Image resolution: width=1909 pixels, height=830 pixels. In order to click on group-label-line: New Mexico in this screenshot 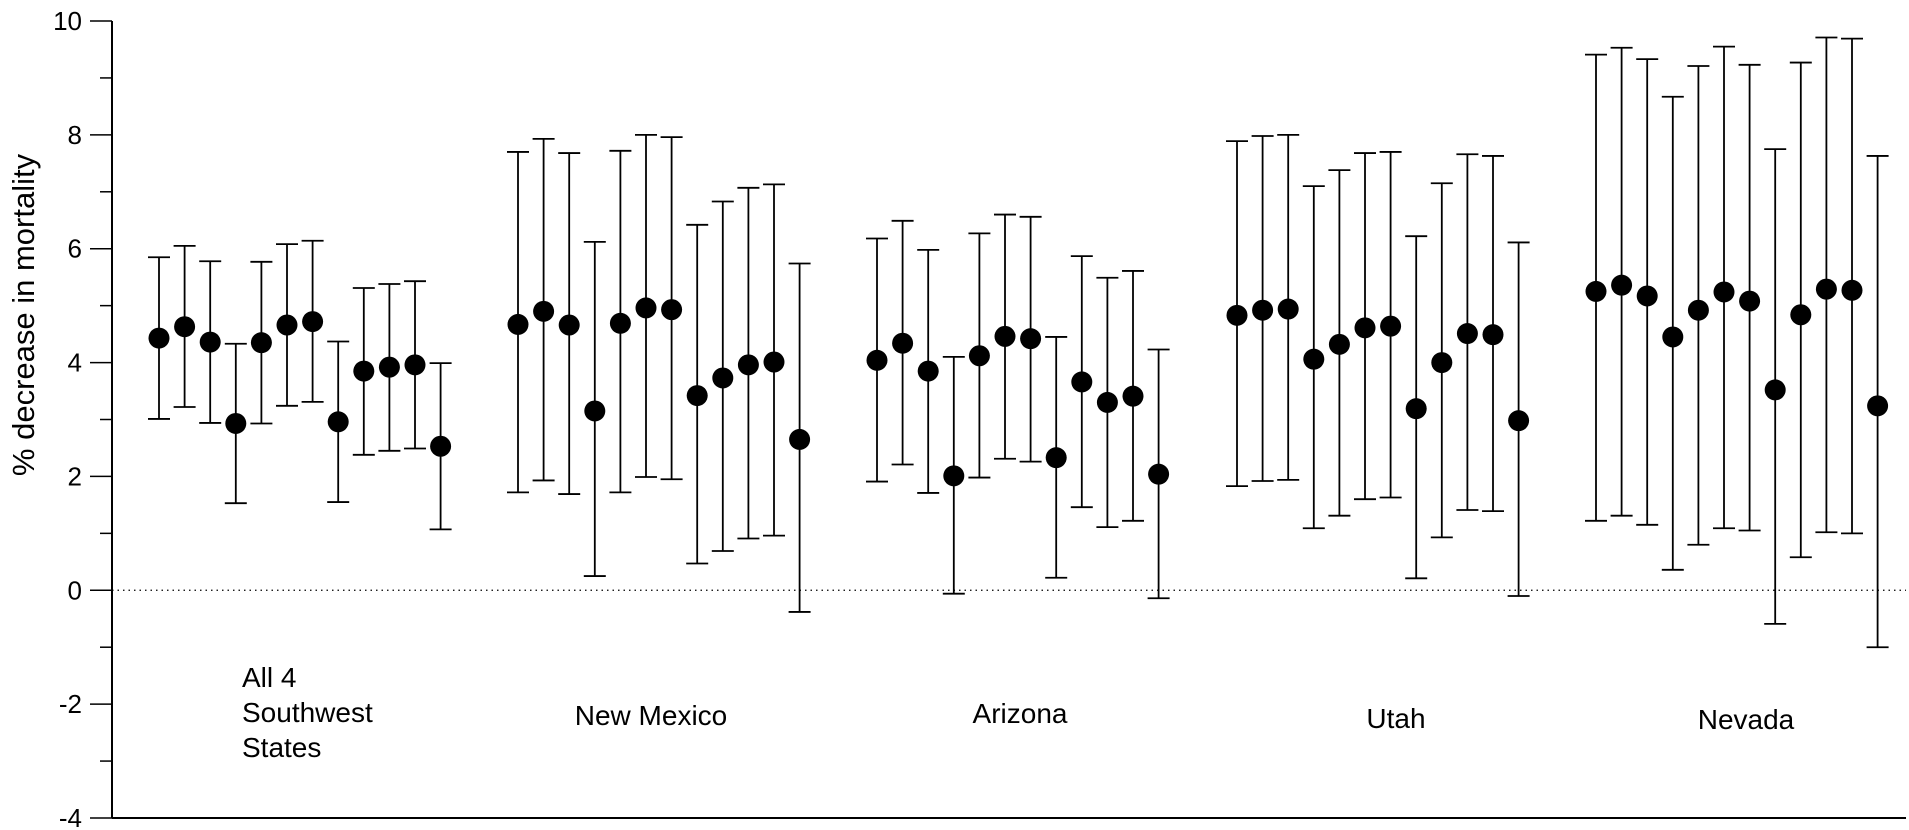, I will do `click(651, 715)`.